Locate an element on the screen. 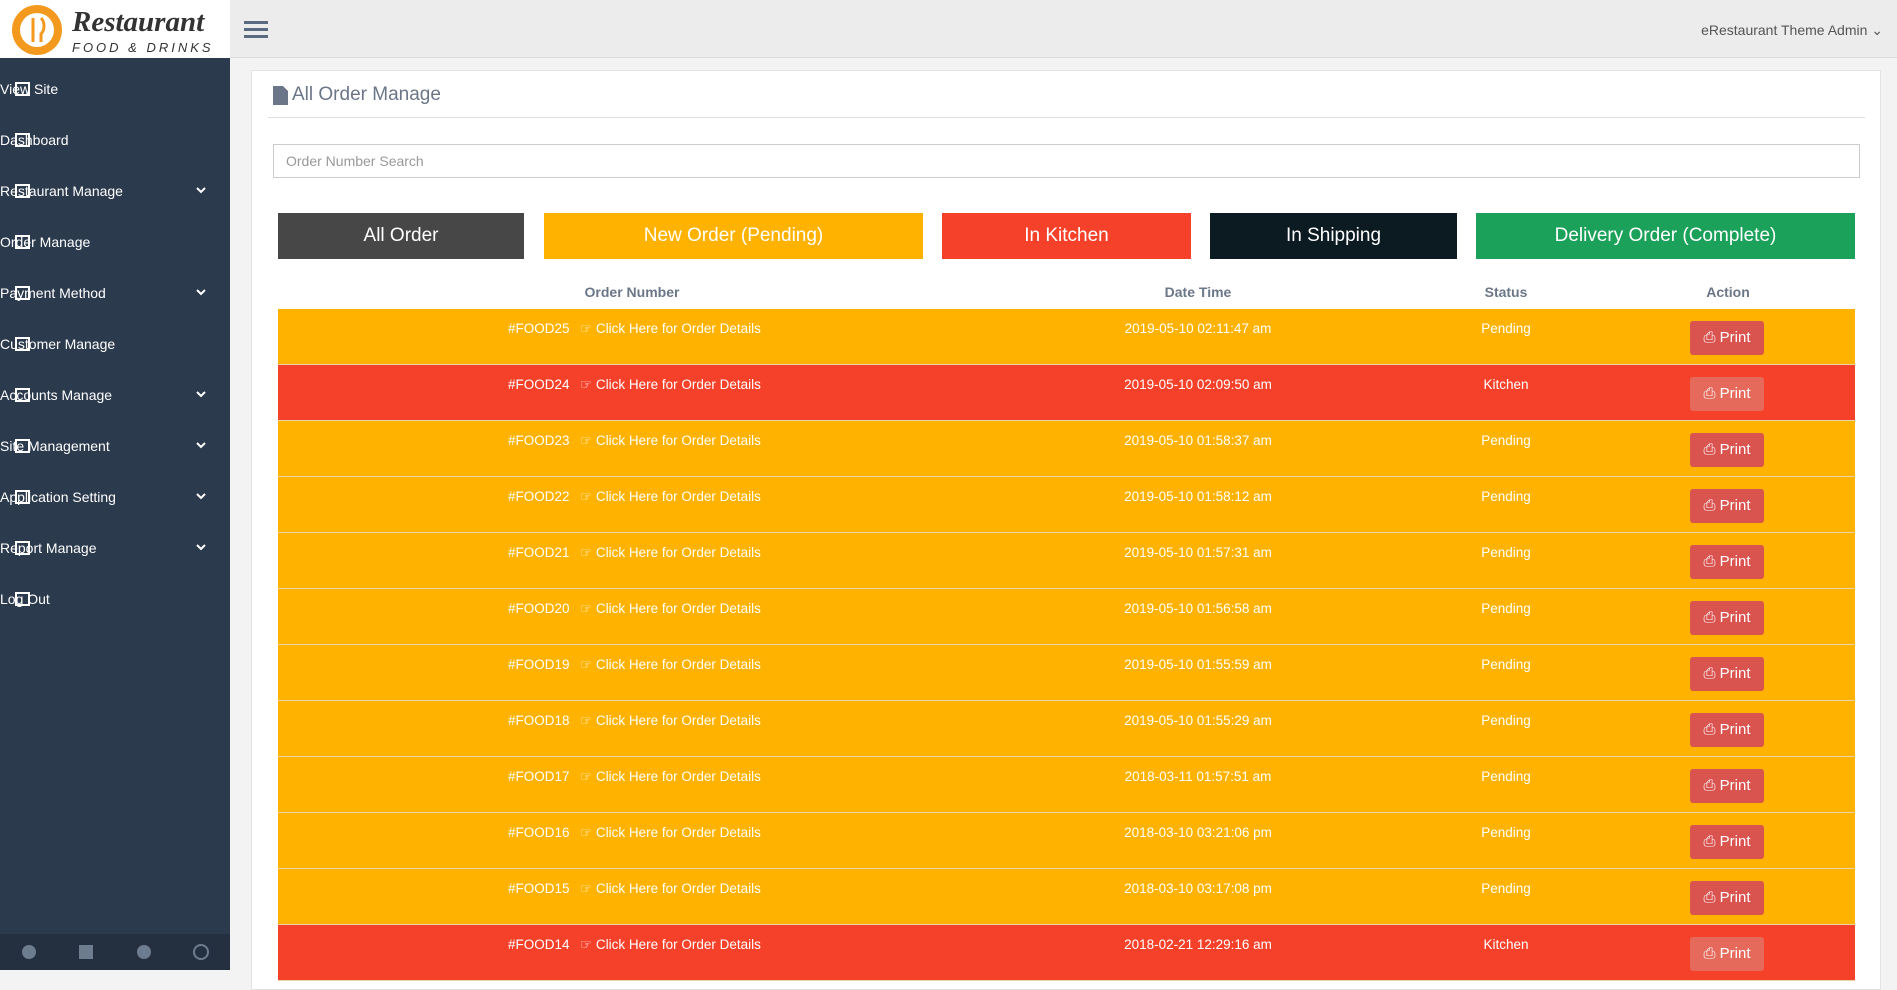  nav-label: Site Management is located at coordinates (55, 446).